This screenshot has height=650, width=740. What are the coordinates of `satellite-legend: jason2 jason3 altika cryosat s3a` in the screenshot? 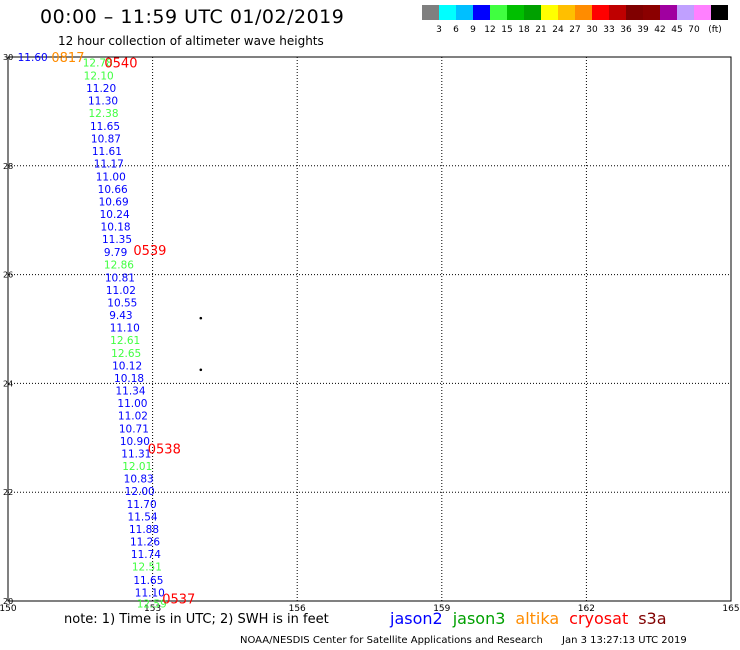 It's located at (533, 618).